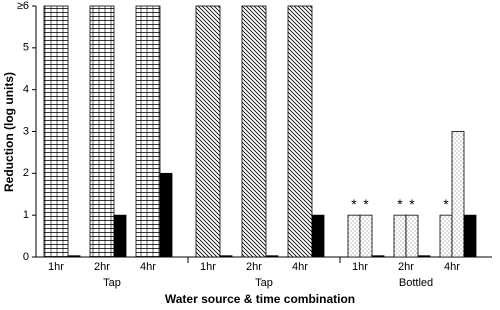 The image size is (500, 310). Describe the element at coordinates (260, 299) in the screenshot. I see `x-axis-title: Water source & time combination` at that location.